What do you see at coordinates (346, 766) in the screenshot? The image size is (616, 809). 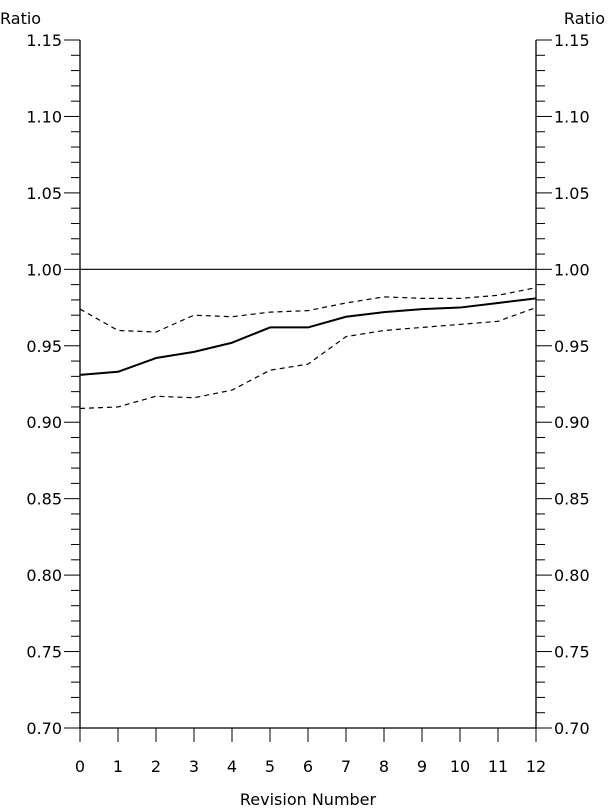 I see `x-tick-label: 7` at bounding box center [346, 766].